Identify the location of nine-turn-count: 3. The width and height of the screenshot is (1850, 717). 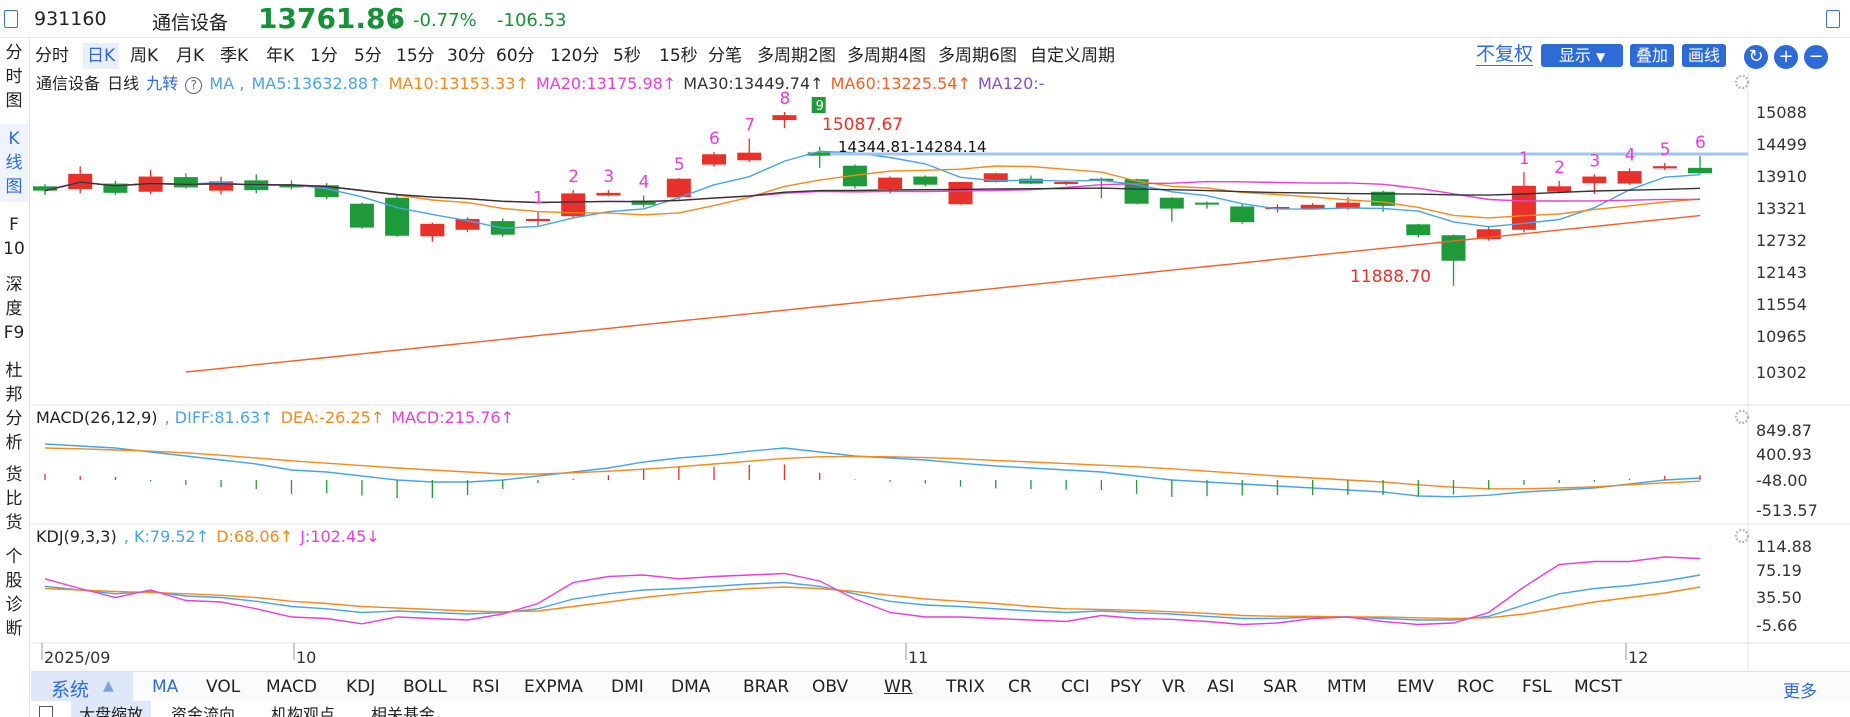
(608, 177).